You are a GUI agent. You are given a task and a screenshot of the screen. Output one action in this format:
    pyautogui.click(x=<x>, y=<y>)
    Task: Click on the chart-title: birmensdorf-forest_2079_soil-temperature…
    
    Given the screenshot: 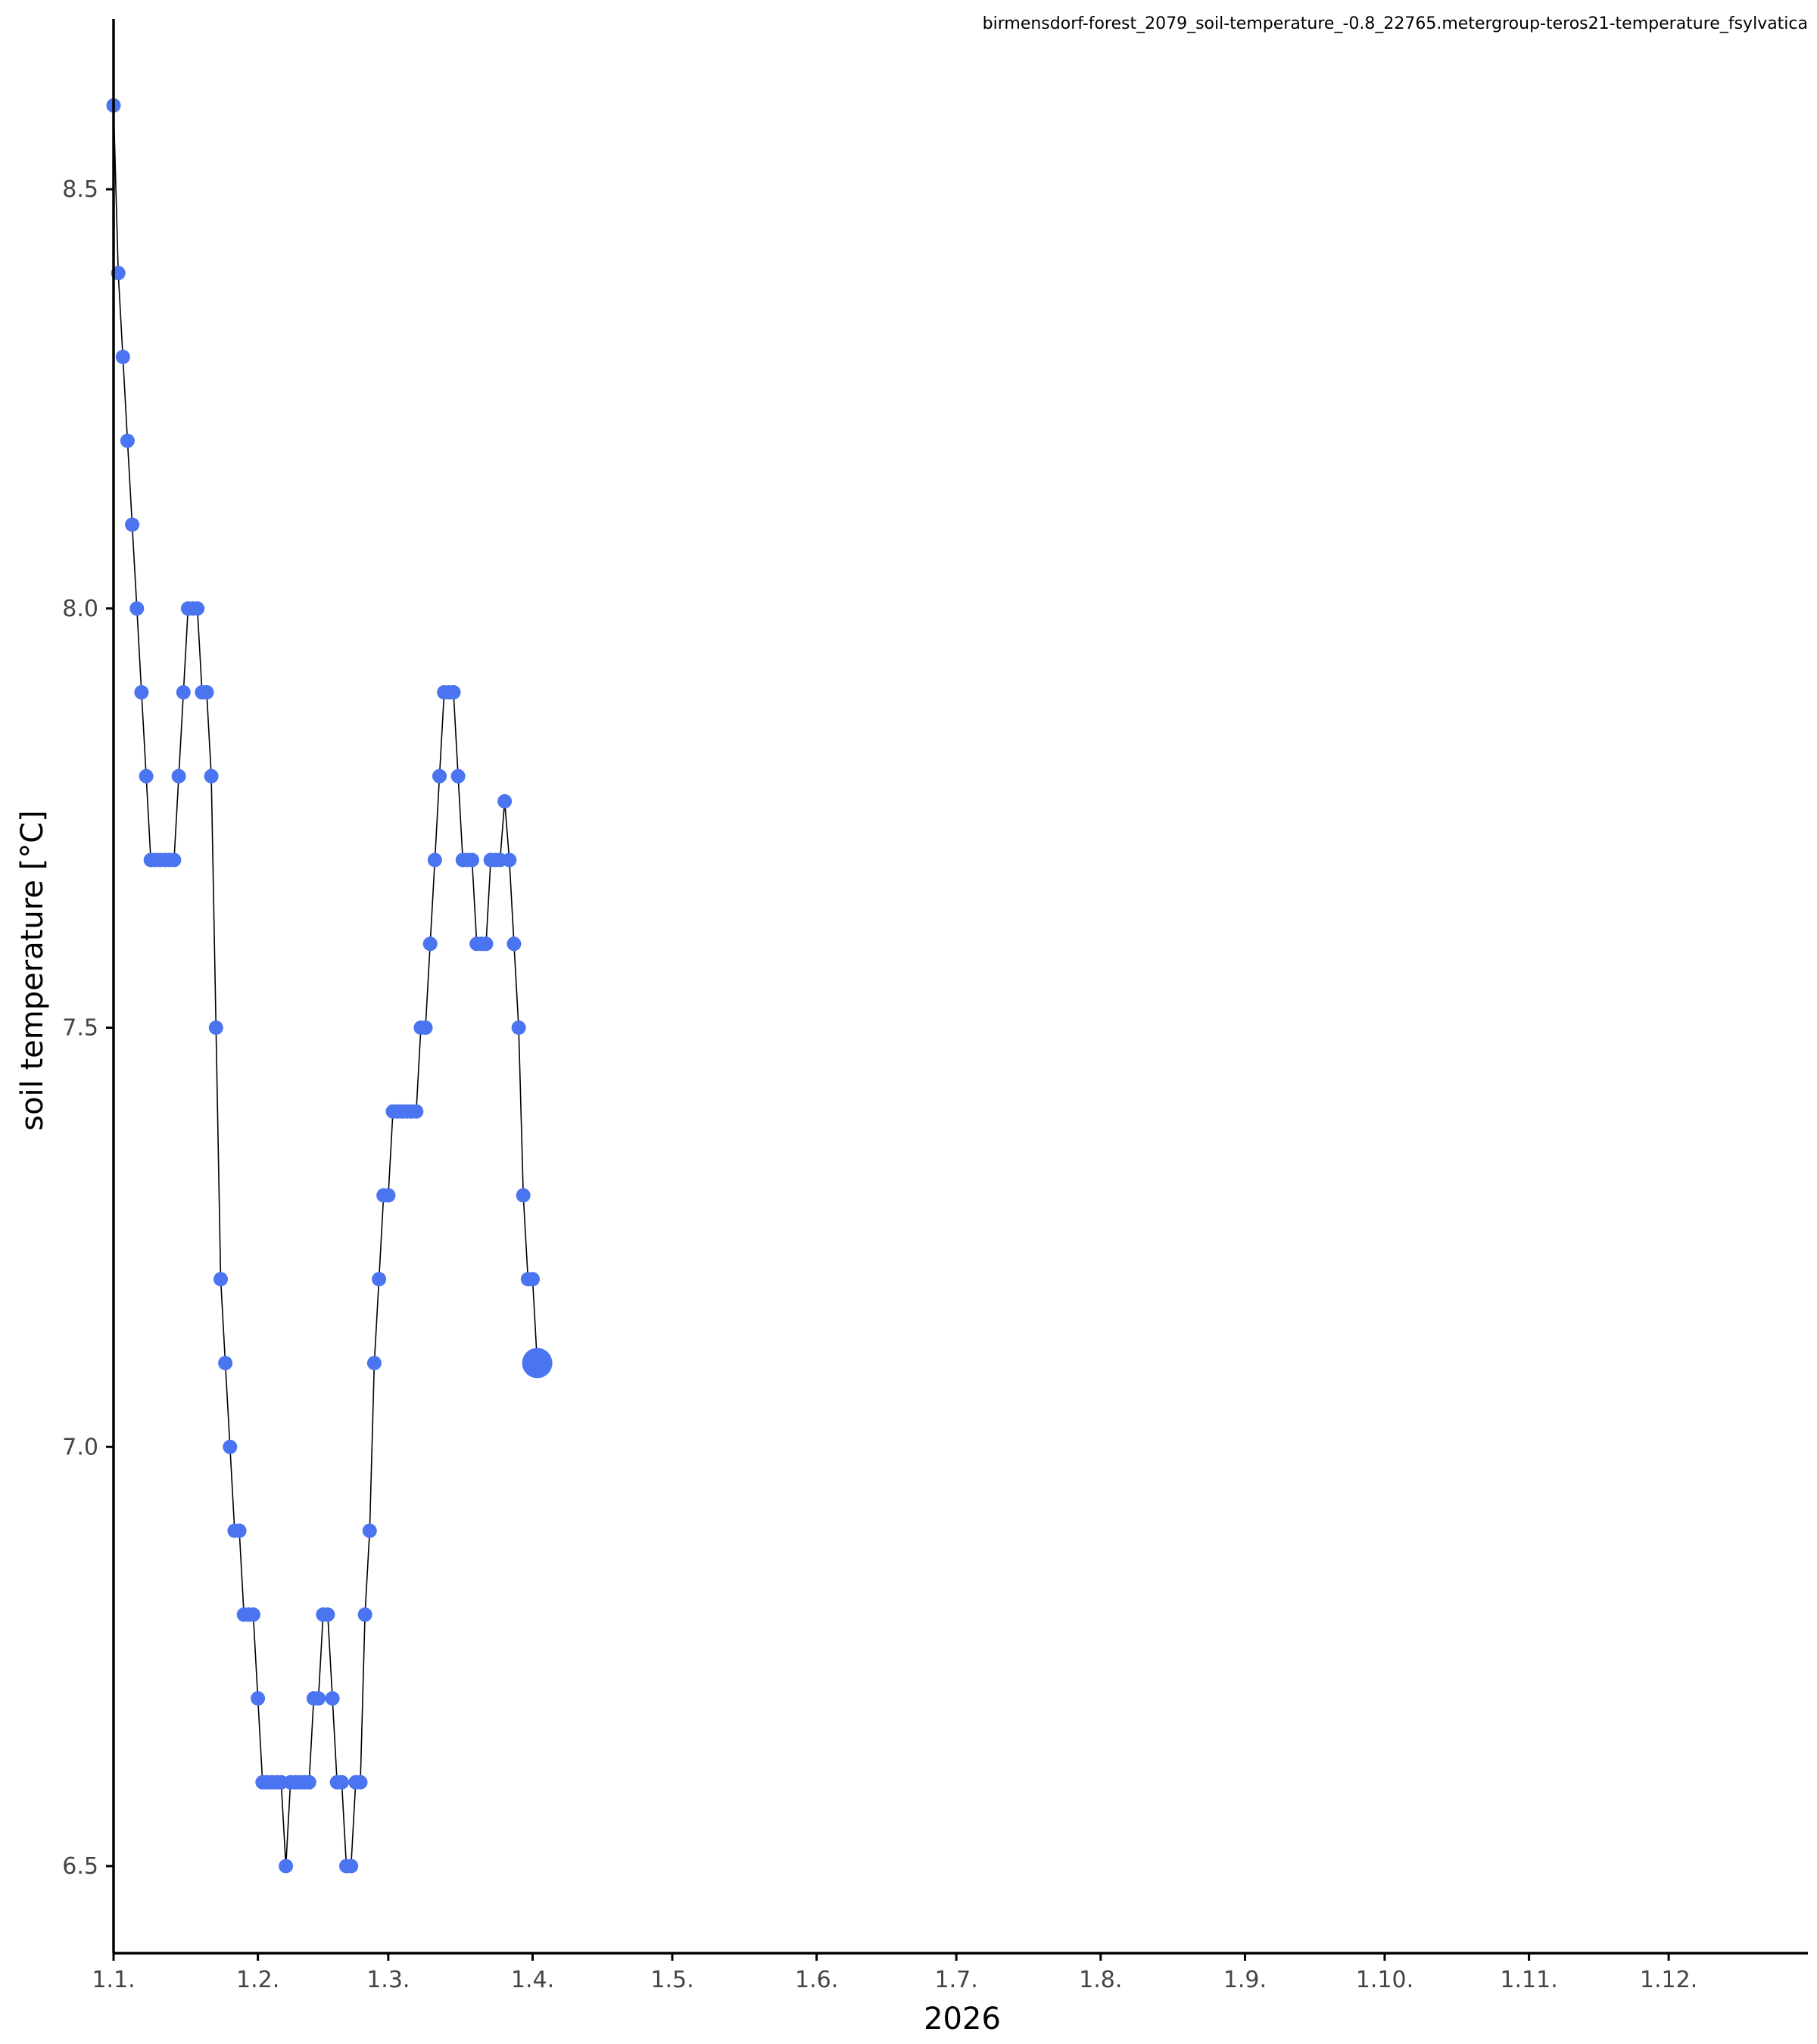 What is the action you would take?
    pyautogui.click(x=1395, y=23)
    